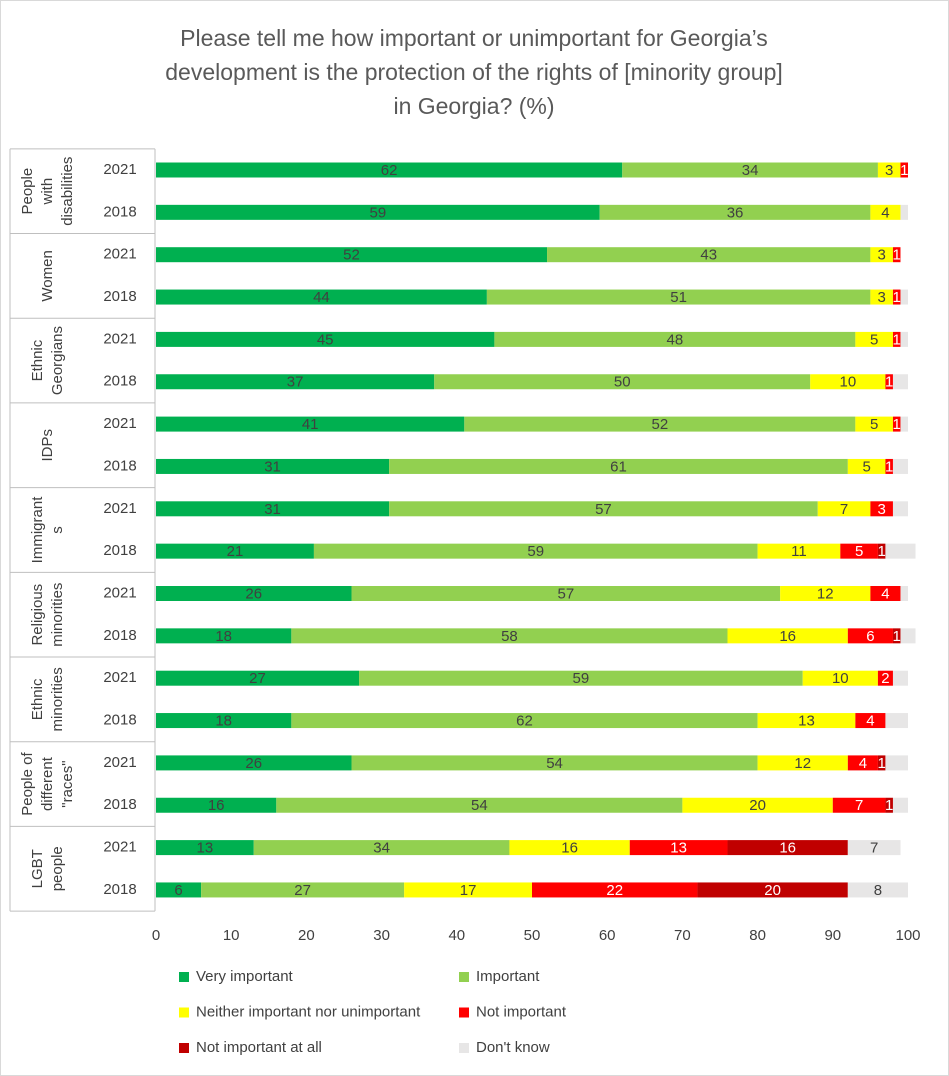 Image resolution: width=949 pixels, height=1076 pixels. I want to click on x-tick-label: 60, so click(607, 935).